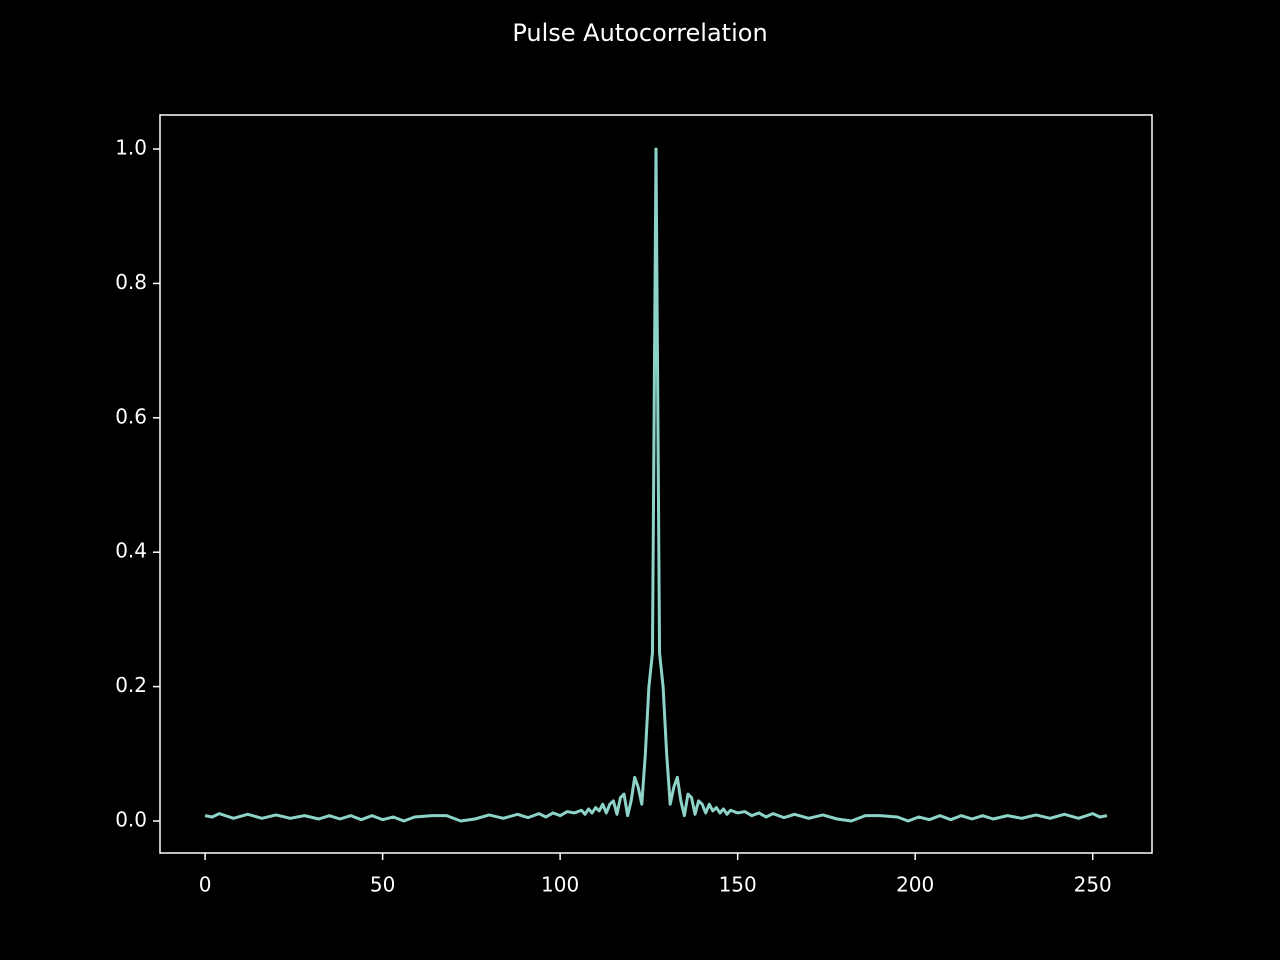 The image size is (1280, 960). What do you see at coordinates (915, 885) in the screenshot?
I see `x-tick-label: 200` at bounding box center [915, 885].